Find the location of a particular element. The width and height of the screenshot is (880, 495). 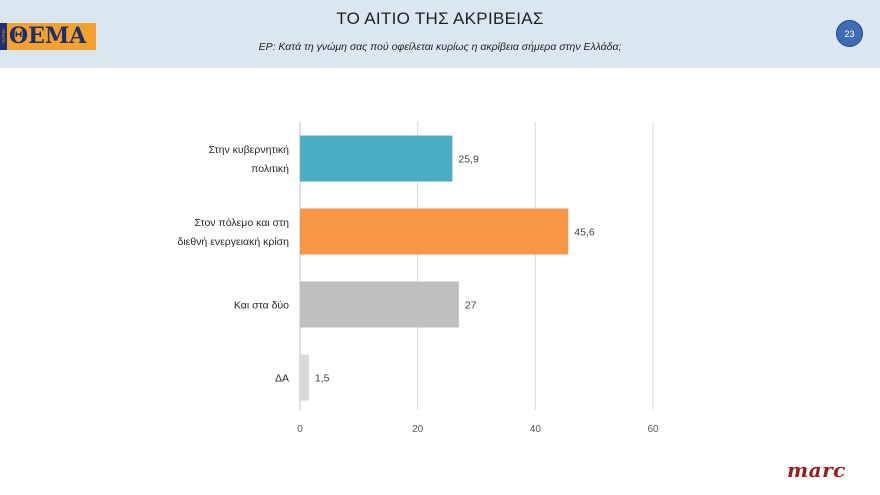

theme-logo: ΠΡΩΤΟ ΘΕΜΑ is located at coordinates (48, 36).